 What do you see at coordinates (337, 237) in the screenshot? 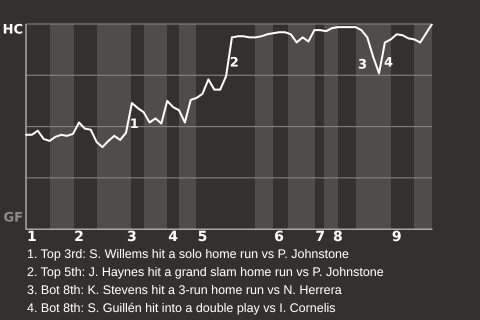
I see `x-tick-label: 8` at bounding box center [337, 237].